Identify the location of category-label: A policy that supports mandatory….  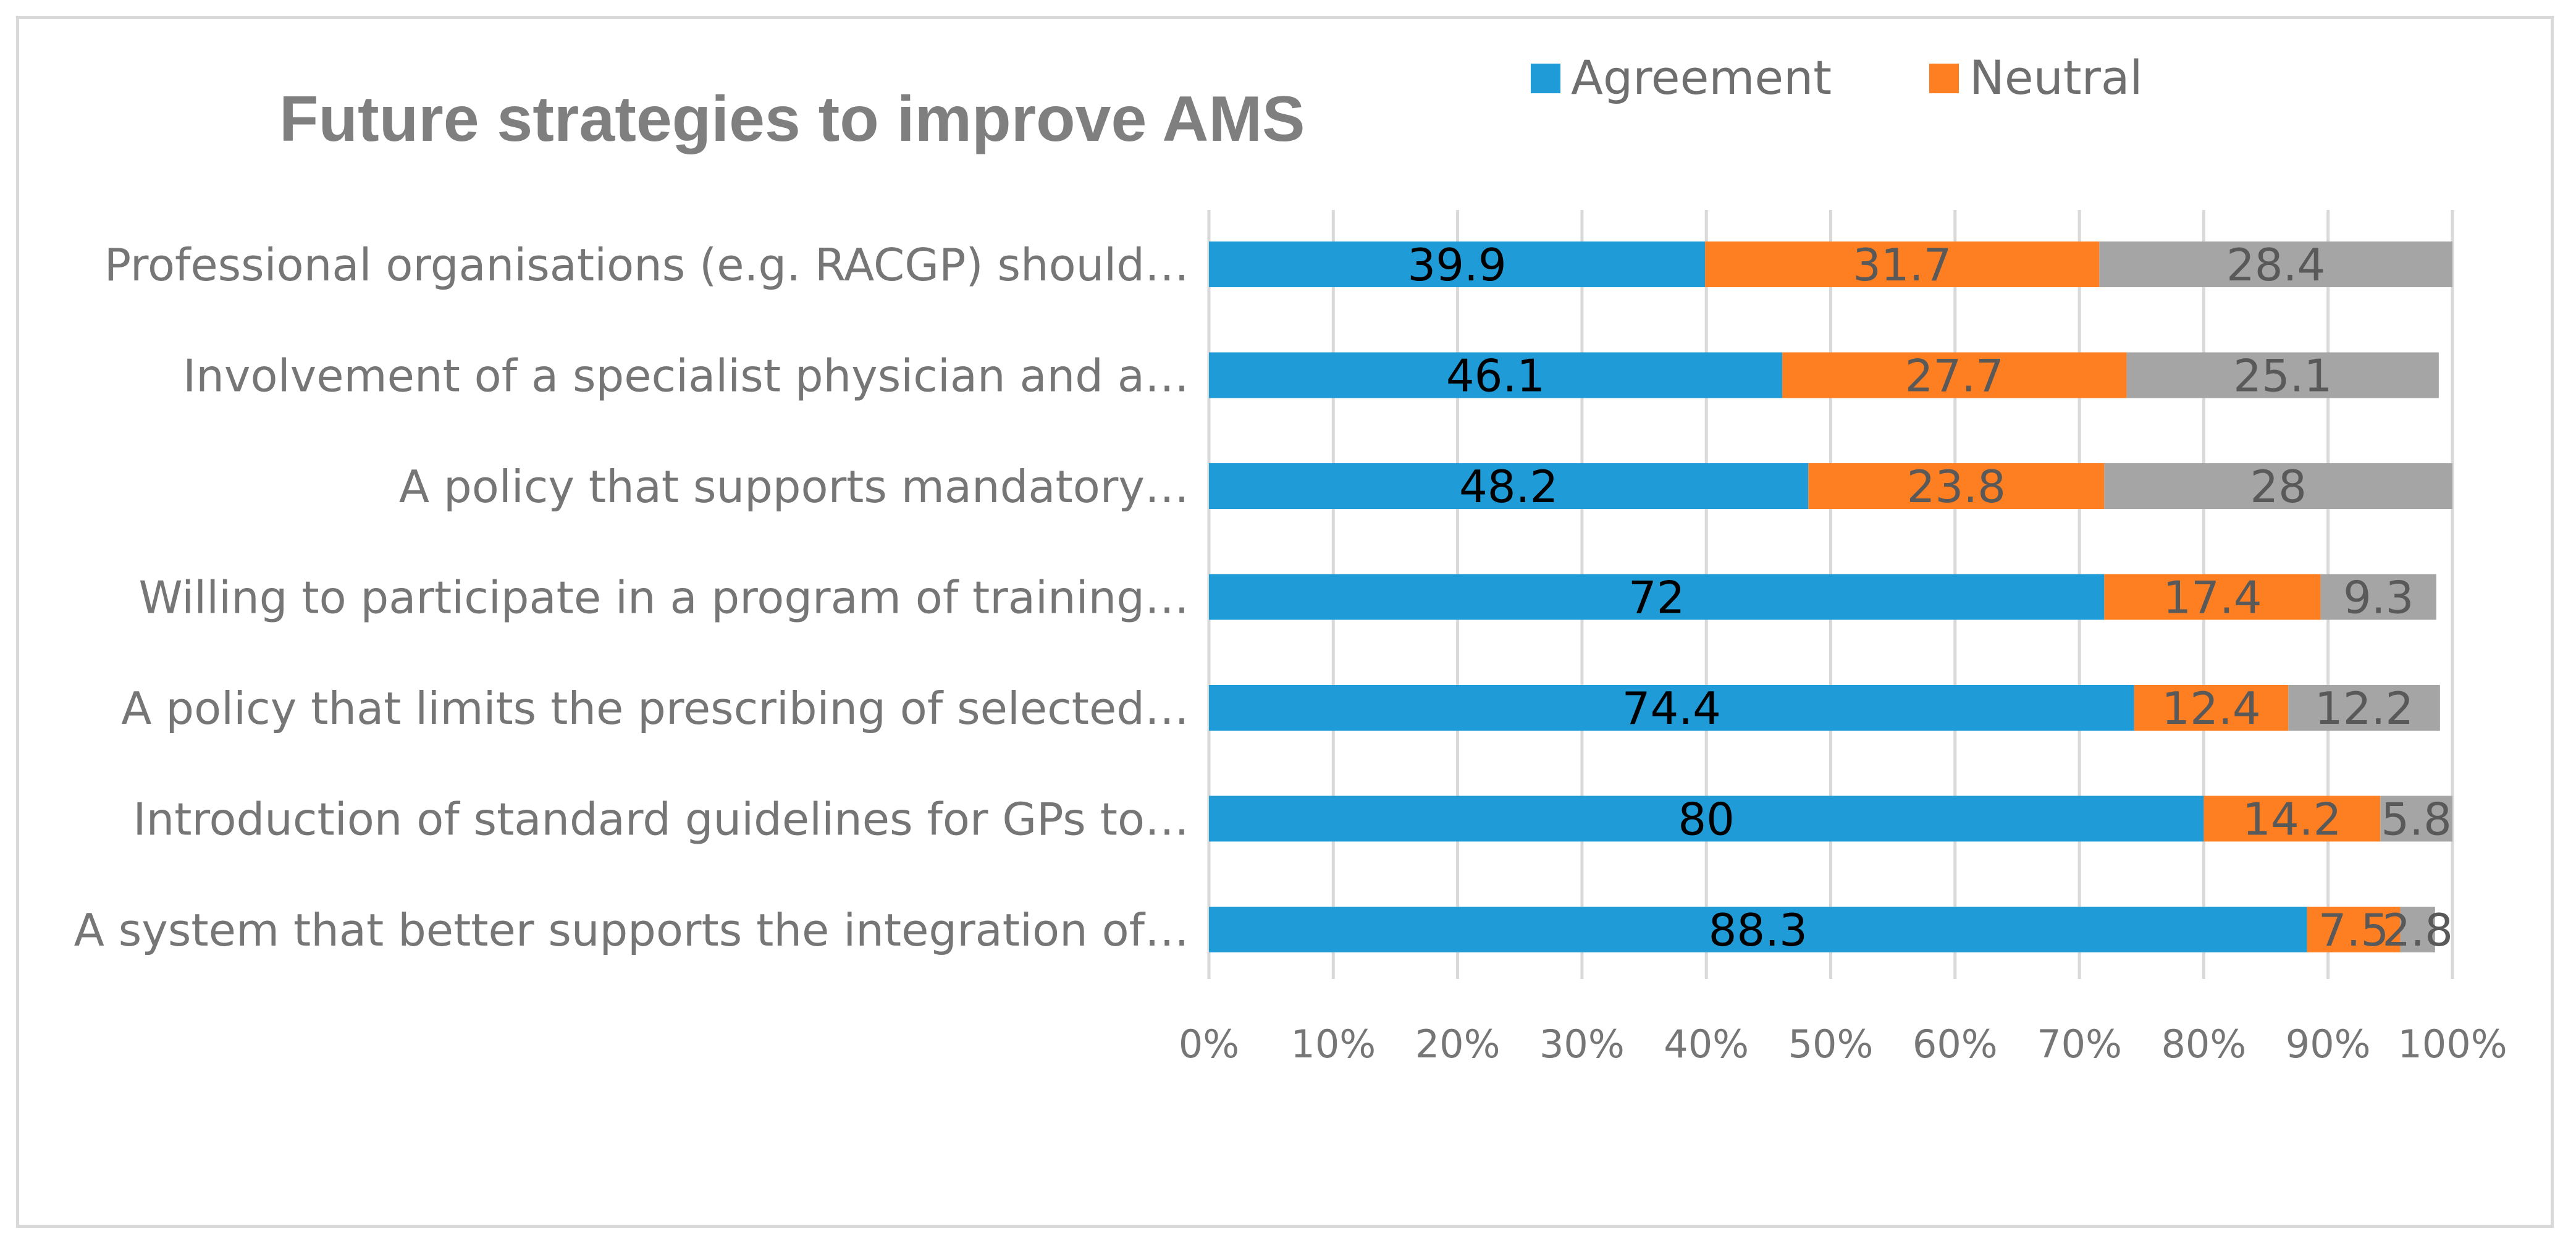
(794, 487).